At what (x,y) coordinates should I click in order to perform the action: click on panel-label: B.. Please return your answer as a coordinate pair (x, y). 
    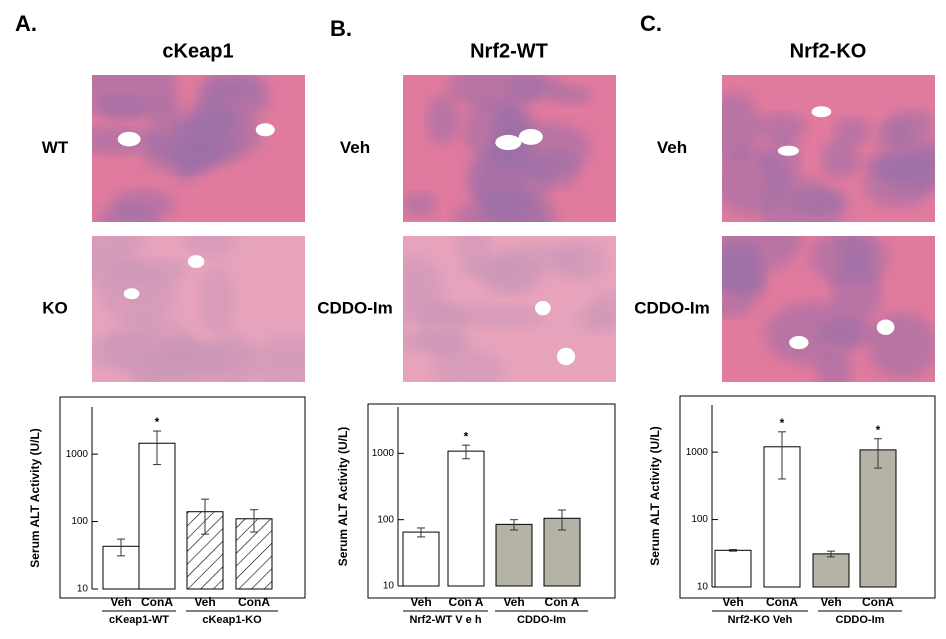
    Looking at the image, I should click on (341, 28).